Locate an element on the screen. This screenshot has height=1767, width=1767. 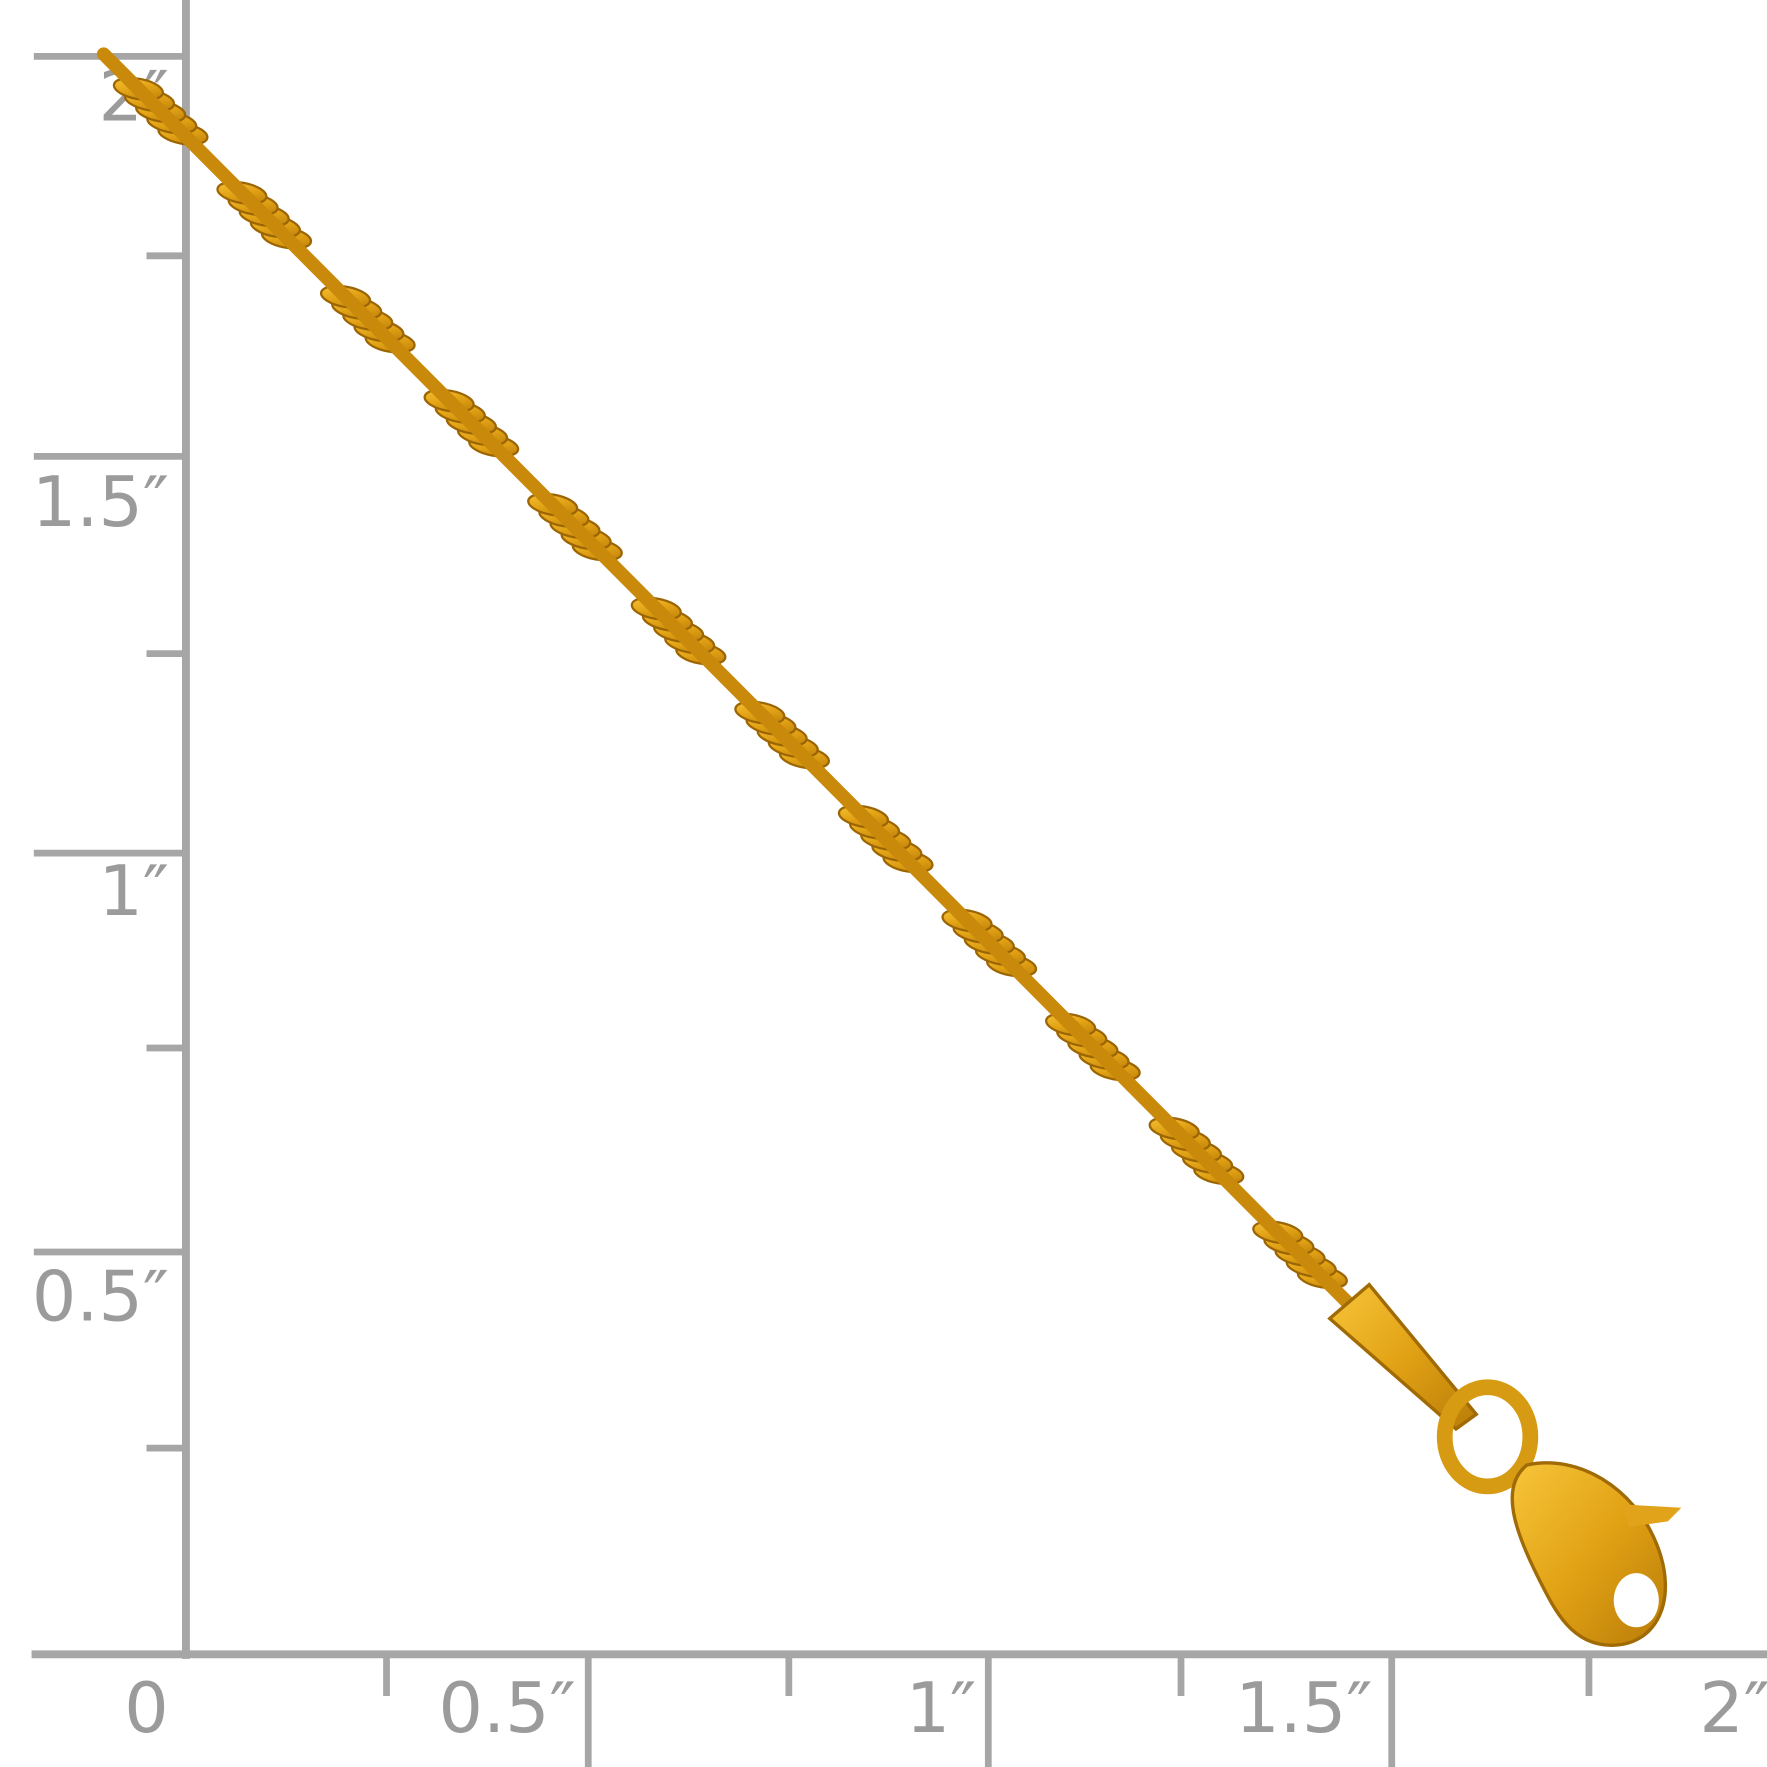
clasp-lever is located at coordinates (1652, 1515).